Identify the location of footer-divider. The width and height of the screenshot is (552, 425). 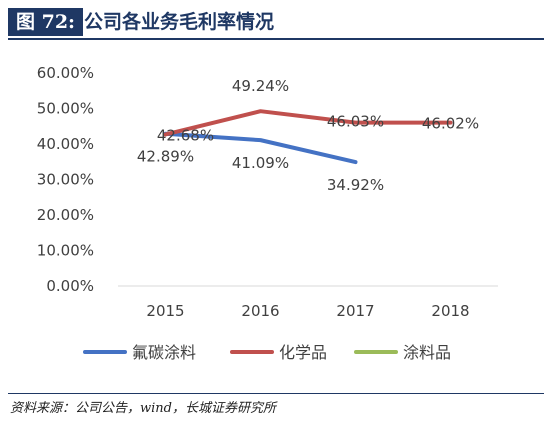
(276, 393).